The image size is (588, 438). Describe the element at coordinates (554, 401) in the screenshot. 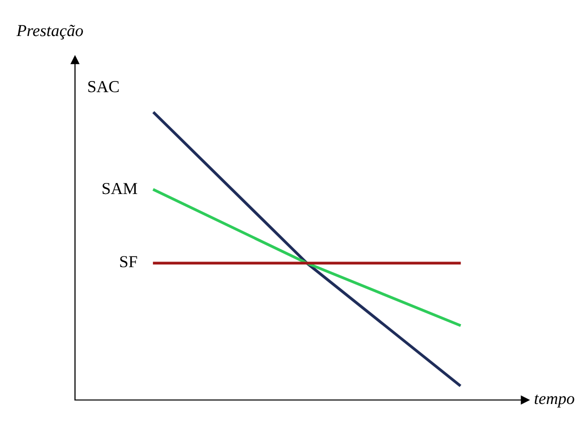

I see `x-axis-title: tempo` at that location.